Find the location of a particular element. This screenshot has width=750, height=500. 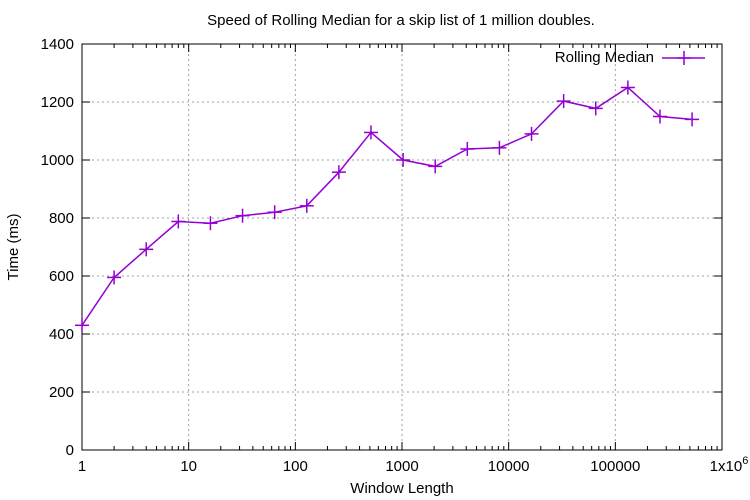

x-tick-label: 1 is located at coordinates (82, 466).